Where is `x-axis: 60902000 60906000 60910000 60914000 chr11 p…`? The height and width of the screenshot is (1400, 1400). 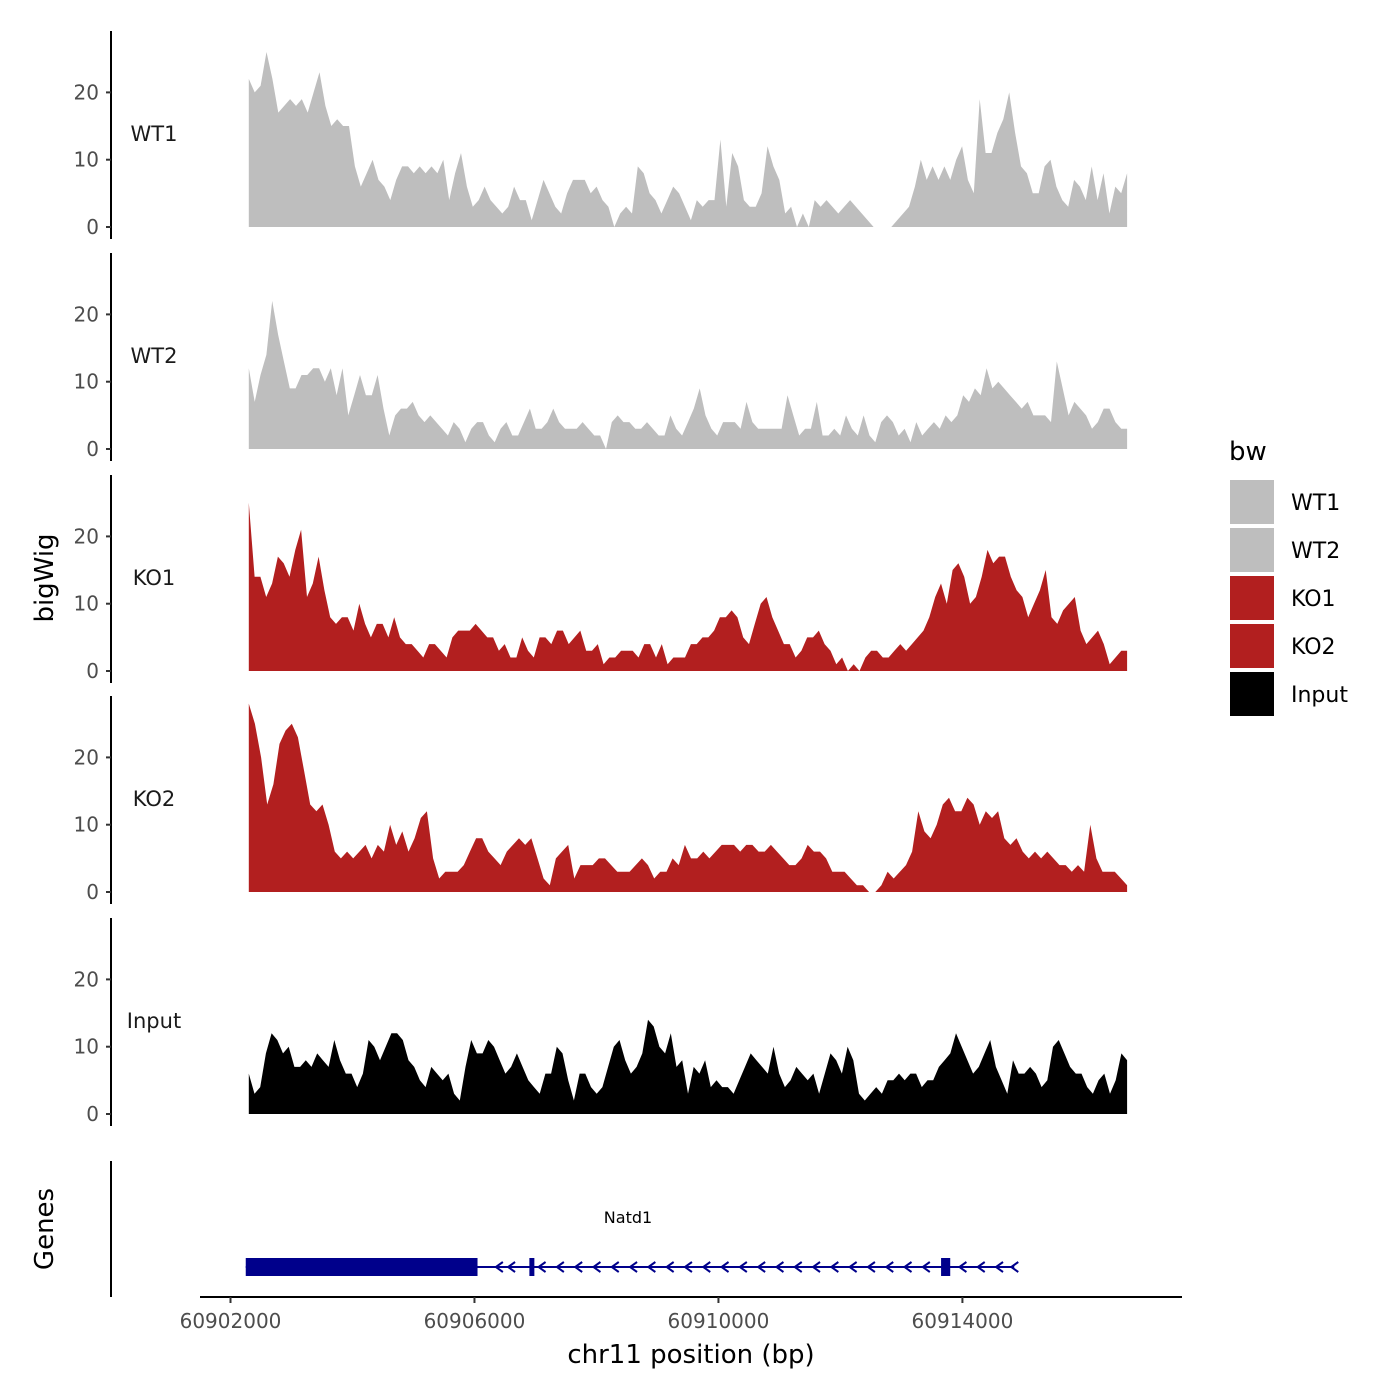 x-axis: 60902000 60906000 60910000 60914000 chr11 p… is located at coordinates (681, 1333).